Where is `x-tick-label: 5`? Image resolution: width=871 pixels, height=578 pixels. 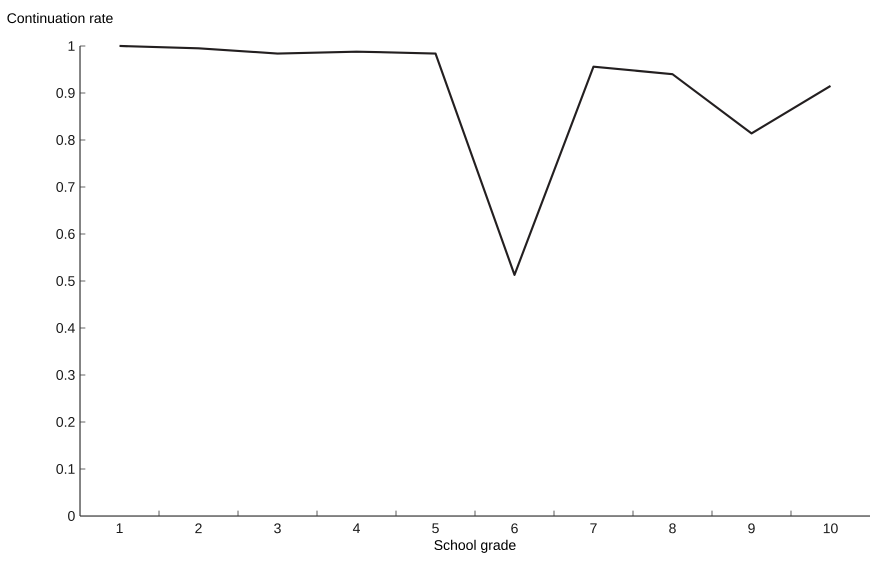 x-tick-label: 5 is located at coordinates (435, 528).